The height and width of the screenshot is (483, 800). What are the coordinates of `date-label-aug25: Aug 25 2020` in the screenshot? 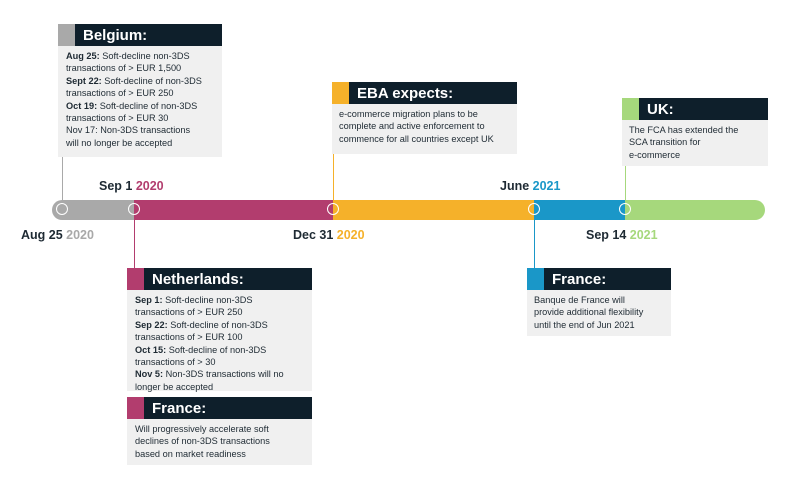 It's located at (57, 235).